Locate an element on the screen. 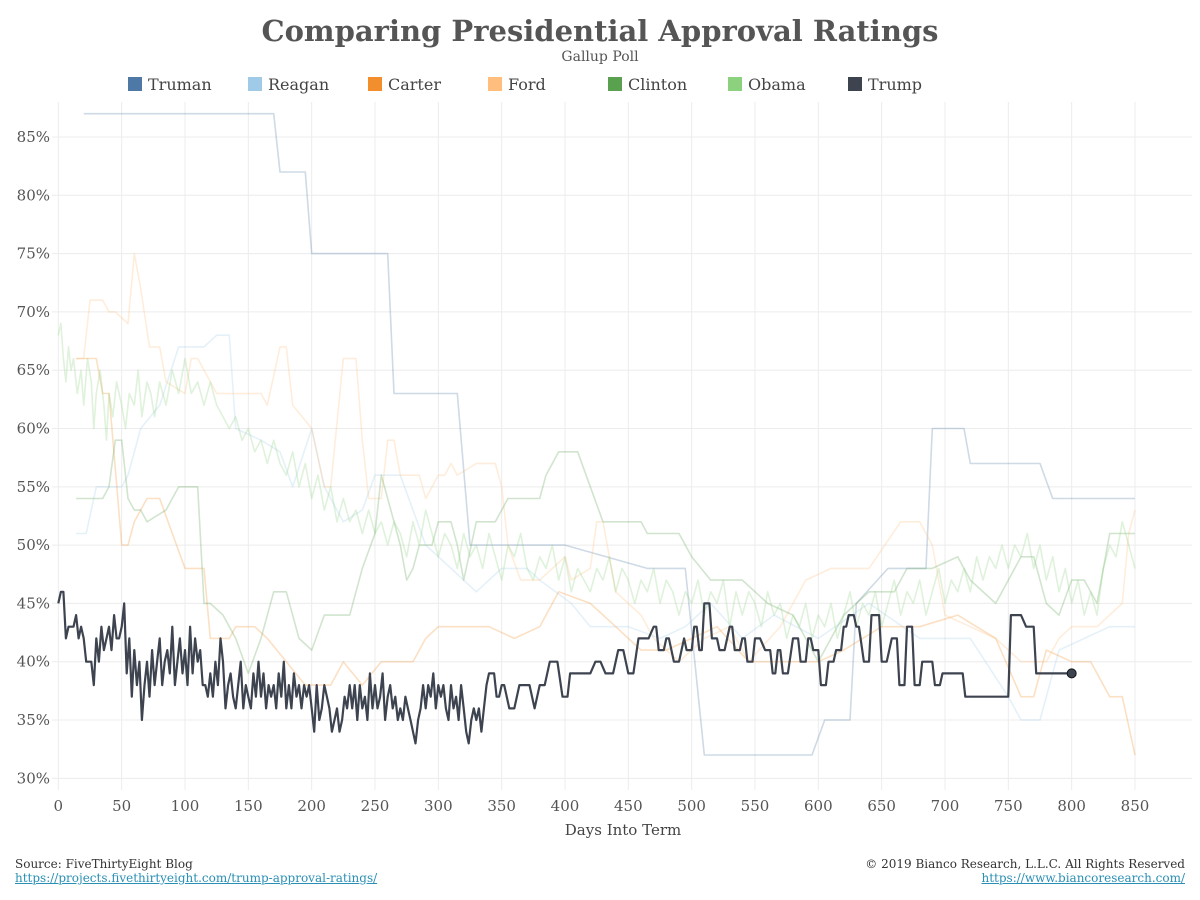  x-tick-label: 50 is located at coordinates (121, 806).